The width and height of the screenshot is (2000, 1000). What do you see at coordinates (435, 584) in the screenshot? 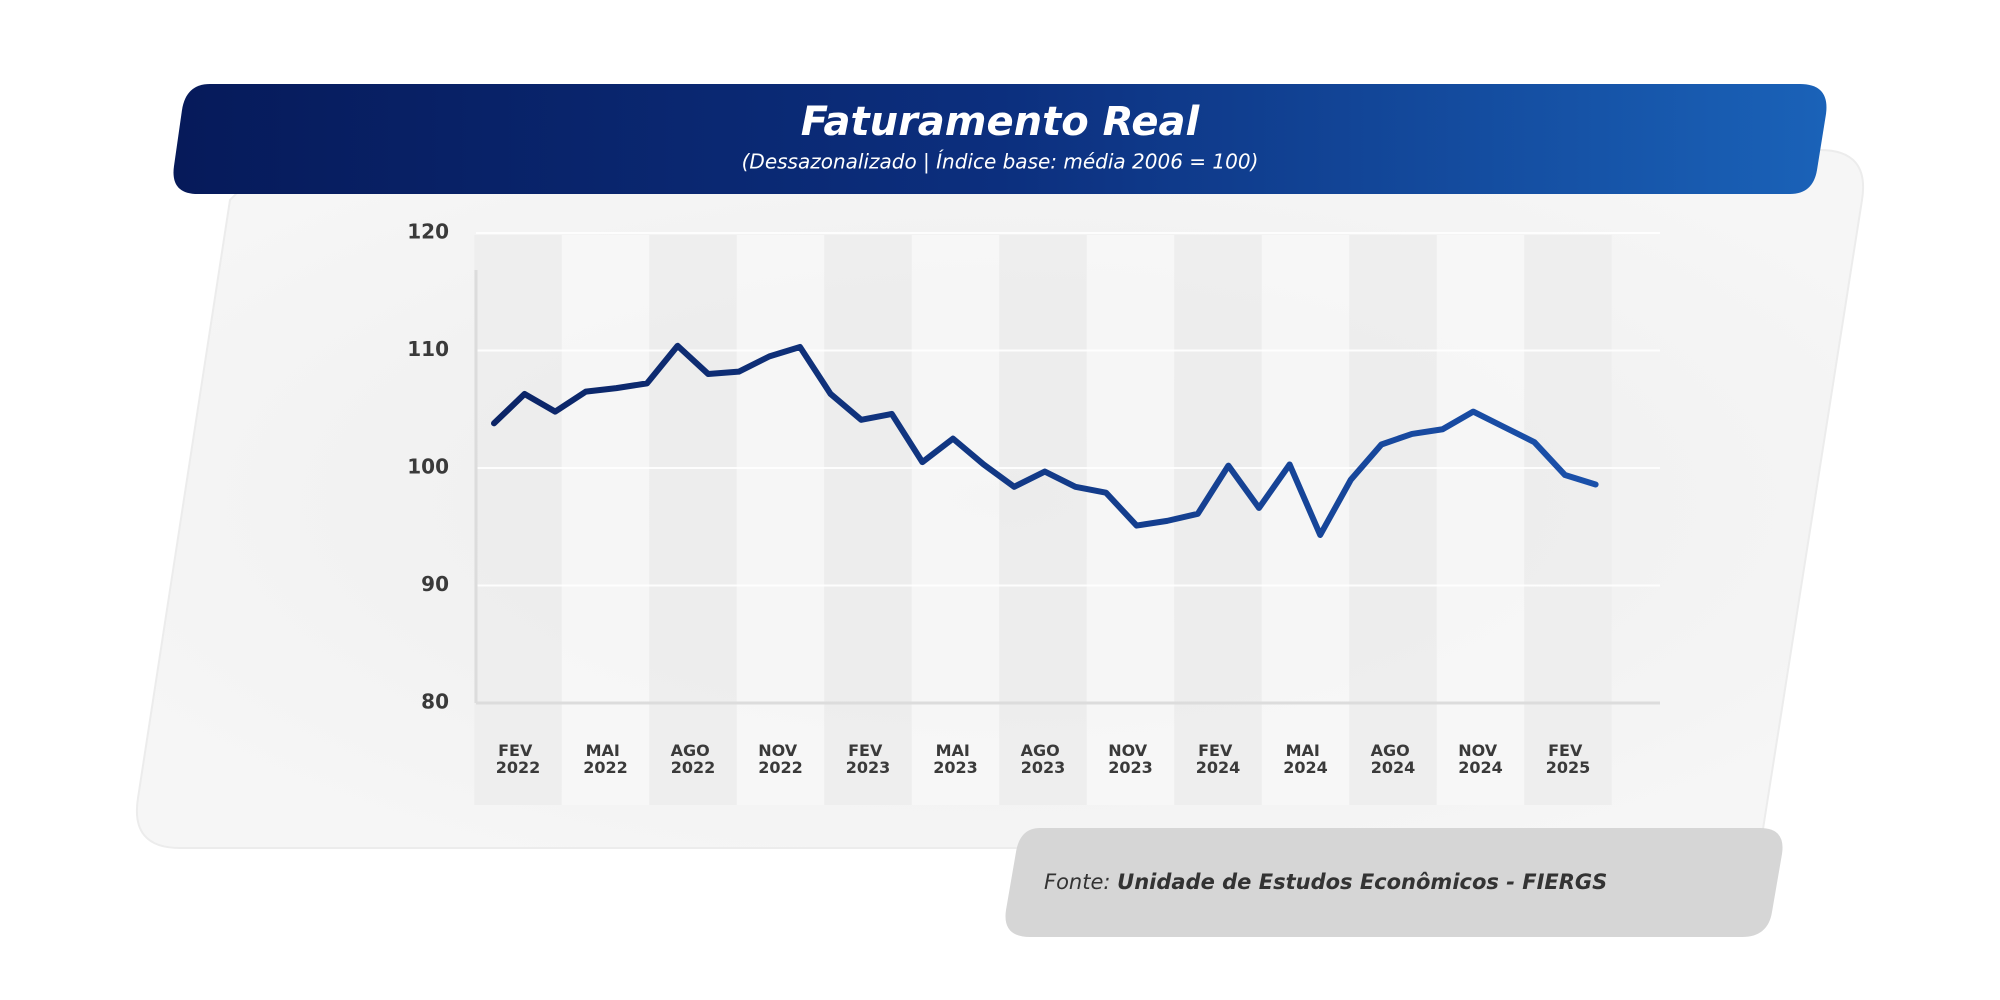
I see `y-tick-label: 90` at bounding box center [435, 584].